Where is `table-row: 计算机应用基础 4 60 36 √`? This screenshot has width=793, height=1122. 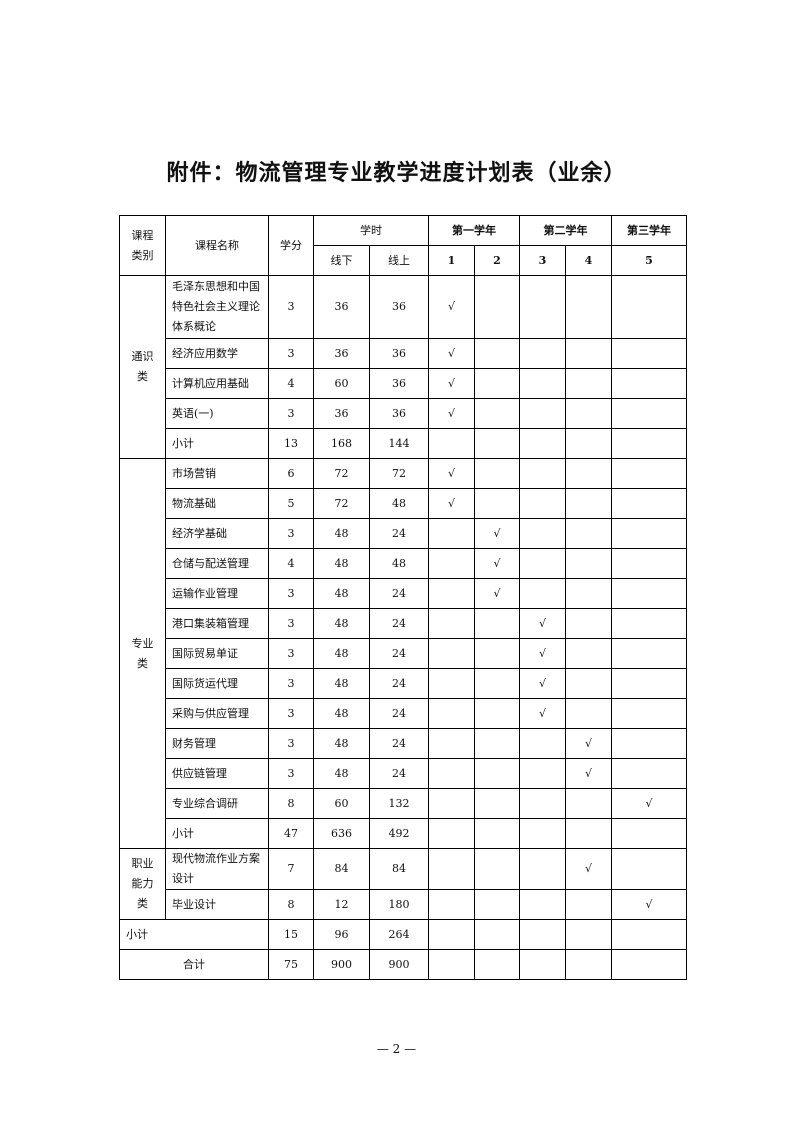
table-row: 计算机应用基础 4 60 36 √ is located at coordinates (403, 383).